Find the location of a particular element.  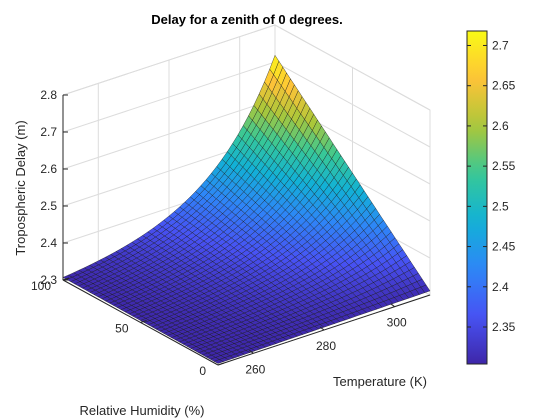

colorbar: 2.35 2.4 2.45 2.5 2.55 2.6 2.65 2.7 is located at coordinates (491, 197).